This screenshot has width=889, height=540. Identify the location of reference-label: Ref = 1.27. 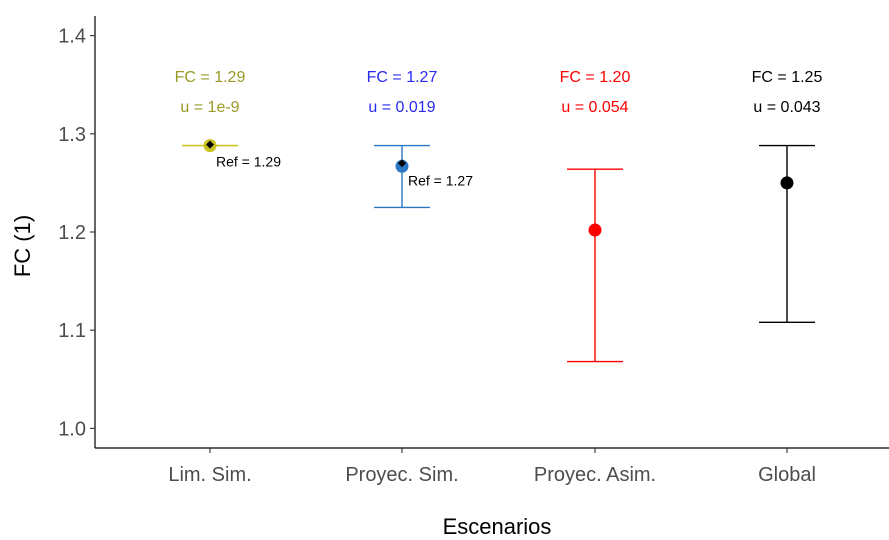
(440, 180).